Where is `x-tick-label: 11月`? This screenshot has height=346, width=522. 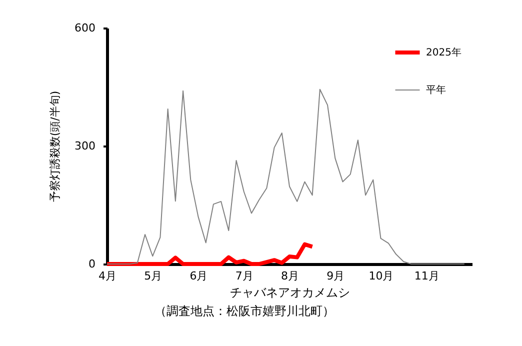
x-tick-label: 11月 is located at coordinates (427, 276).